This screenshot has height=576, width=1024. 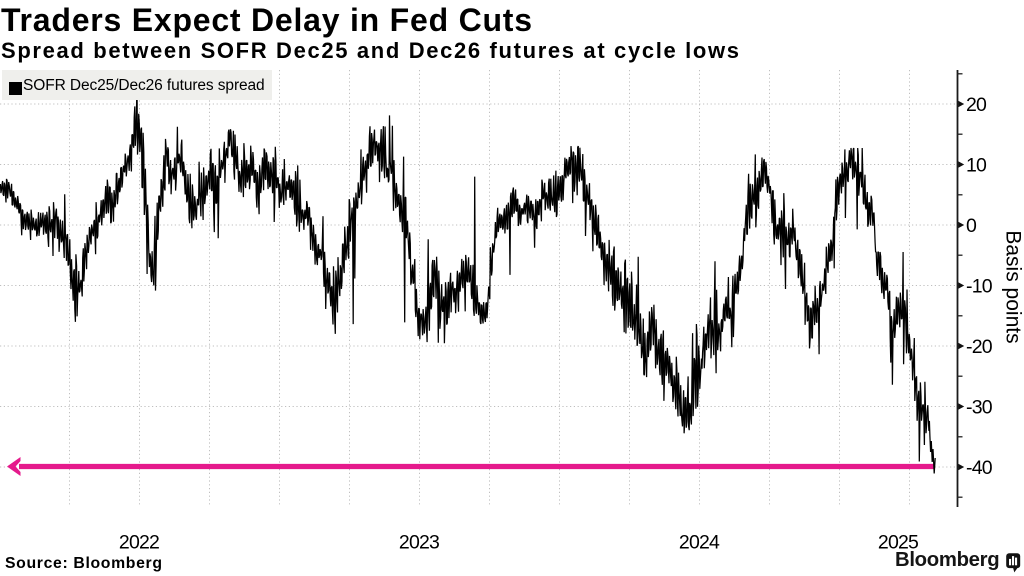 I want to click on svg-text: -40, so click(x=979, y=468).